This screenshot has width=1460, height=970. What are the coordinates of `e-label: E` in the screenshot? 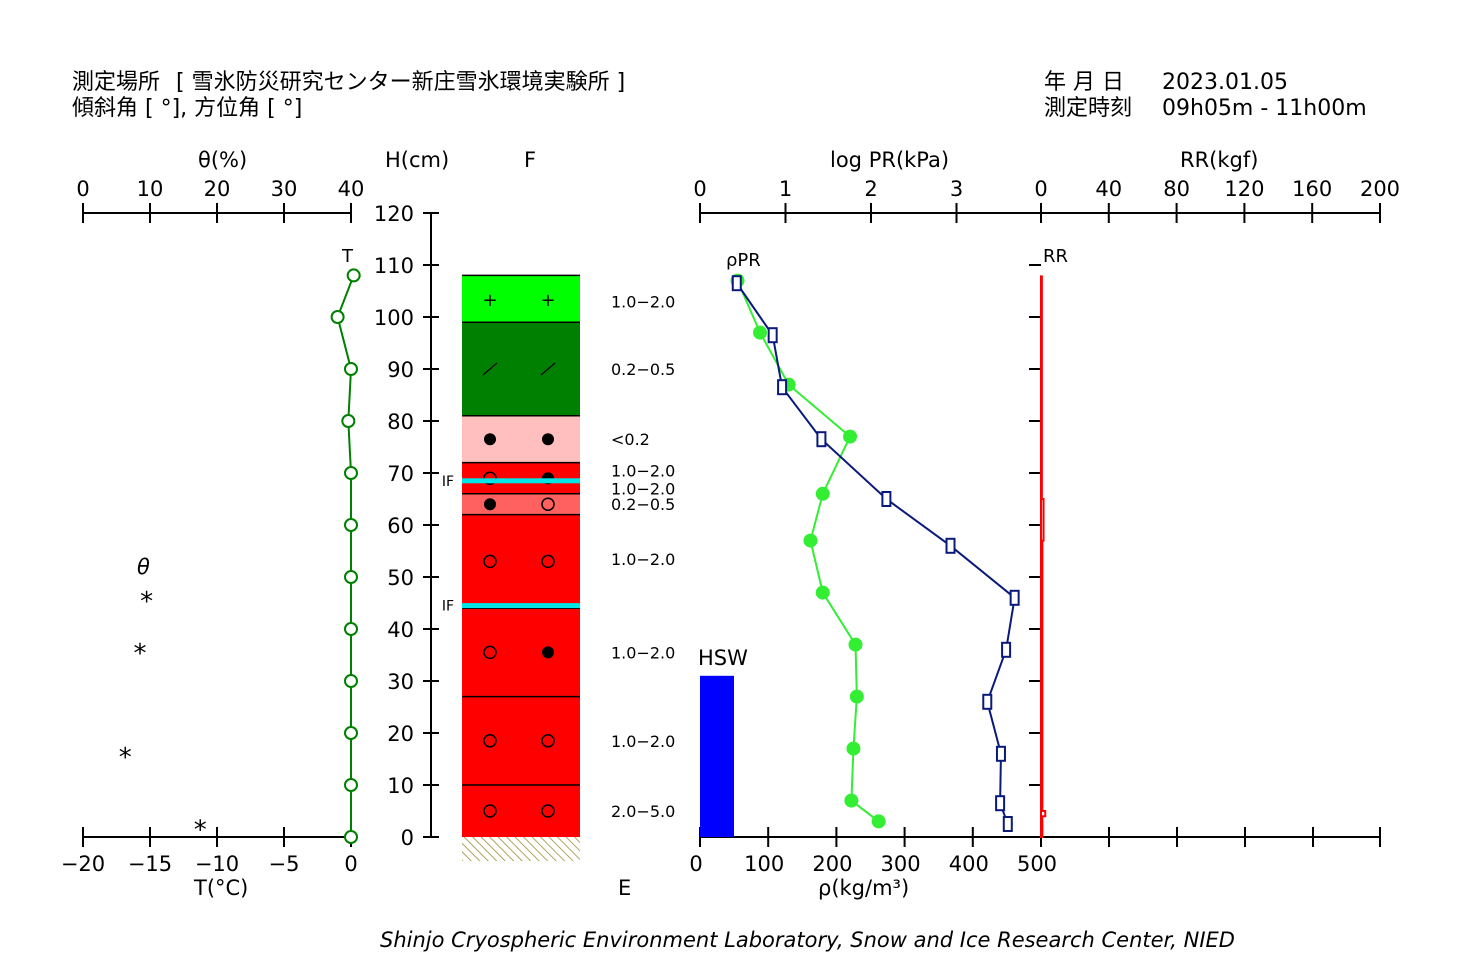 It's located at (625, 888).